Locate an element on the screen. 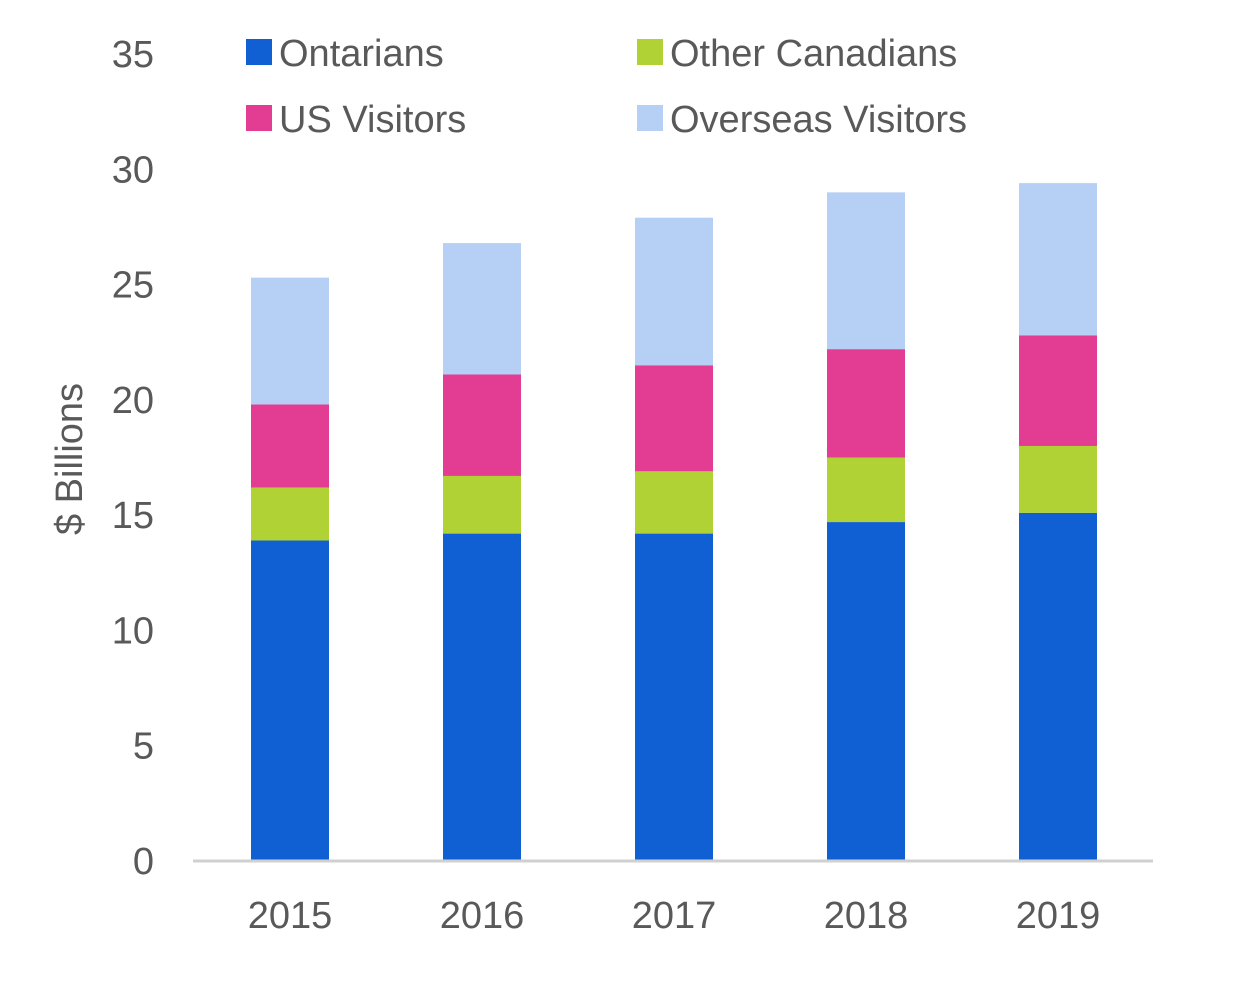  x-axis: 2015 2016 2017 2018 2019 is located at coordinates (673, 898).